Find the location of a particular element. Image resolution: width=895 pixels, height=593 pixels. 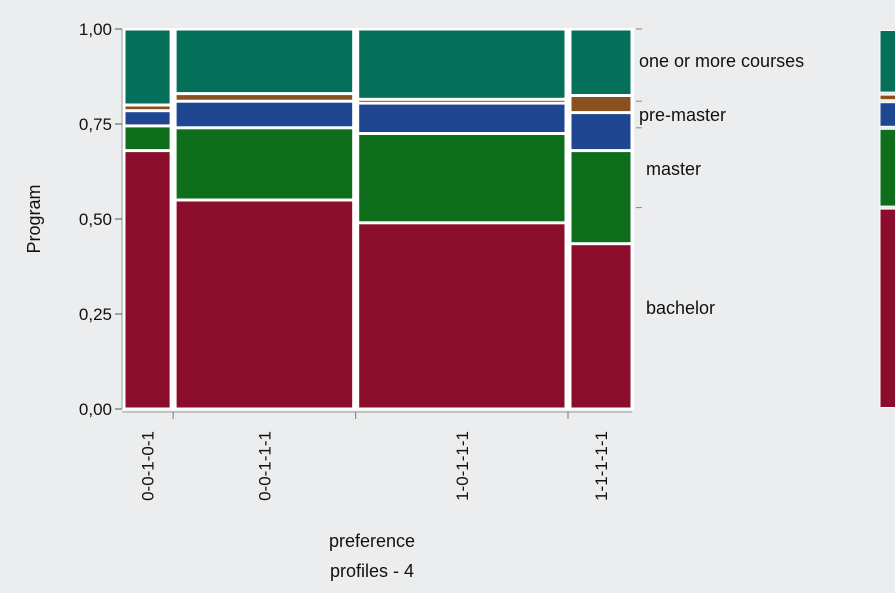

overall-bar is located at coordinates (887, 219).